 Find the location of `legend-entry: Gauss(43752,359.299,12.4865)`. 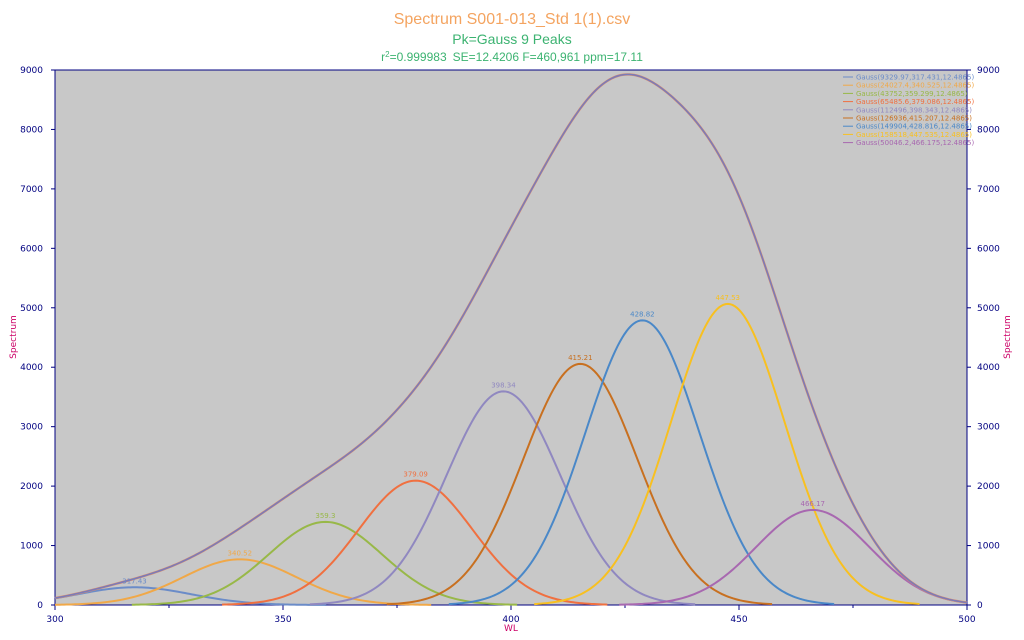

legend-entry: Gauss(43752,359.299,12.4865) is located at coordinates (912, 94).